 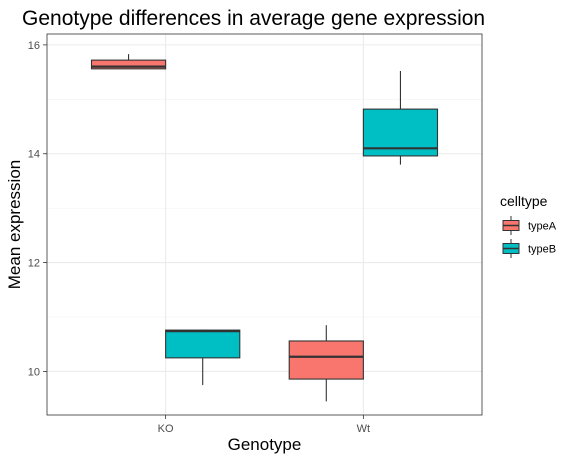 I want to click on box-typeA-KO, so click(x=128, y=62).